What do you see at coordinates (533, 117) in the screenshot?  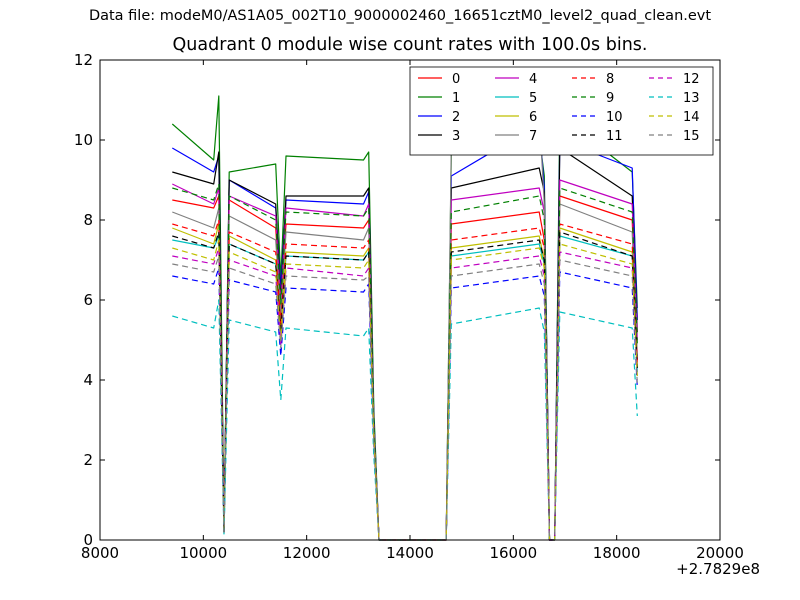 I see `legend-label-6: 6` at bounding box center [533, 117].